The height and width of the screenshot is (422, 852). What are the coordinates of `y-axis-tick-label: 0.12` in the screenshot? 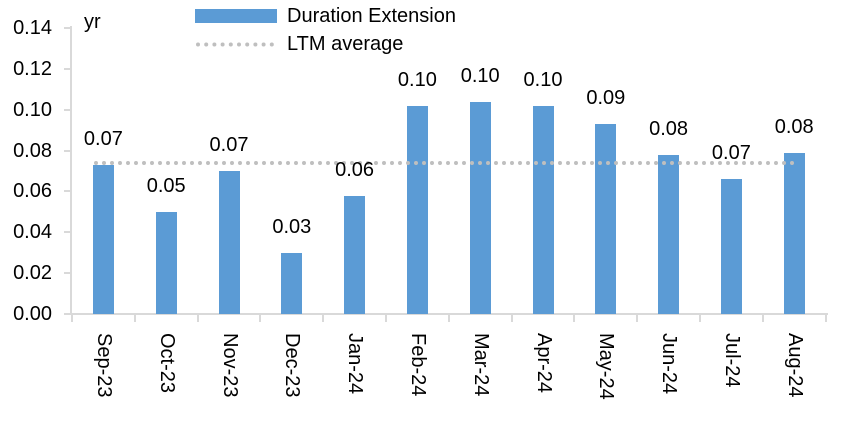 It's located at (32, 68).